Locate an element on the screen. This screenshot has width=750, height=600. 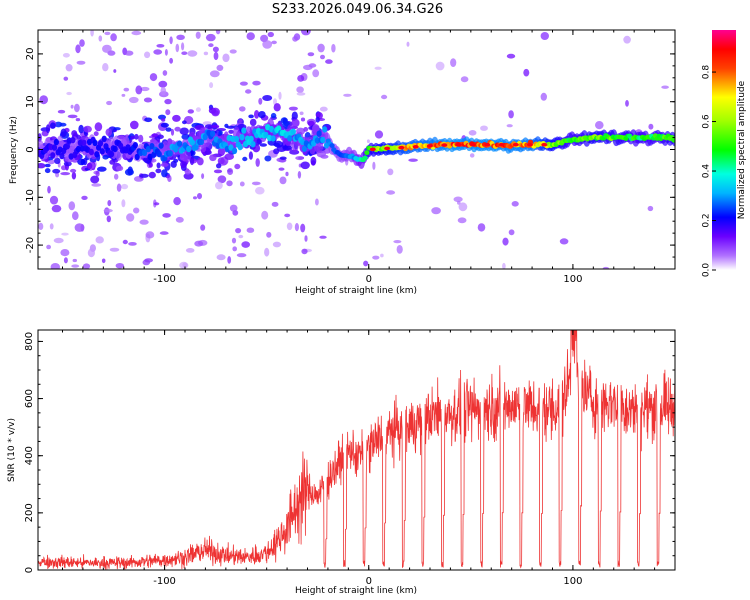
x-tick-label: 0 is located at coordinates (369, 581).